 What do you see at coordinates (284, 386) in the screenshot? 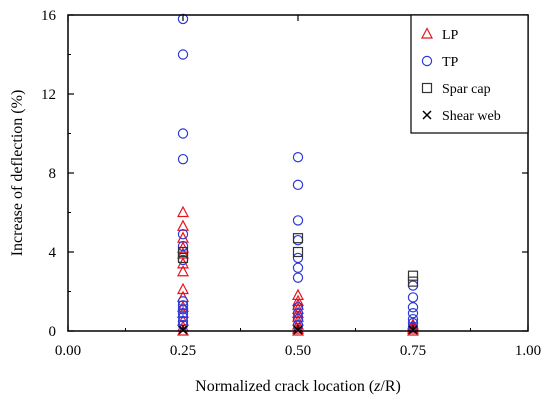
I see `x-axis-title-prefix: Normalized crack location (` at bounding box center [284, 386].